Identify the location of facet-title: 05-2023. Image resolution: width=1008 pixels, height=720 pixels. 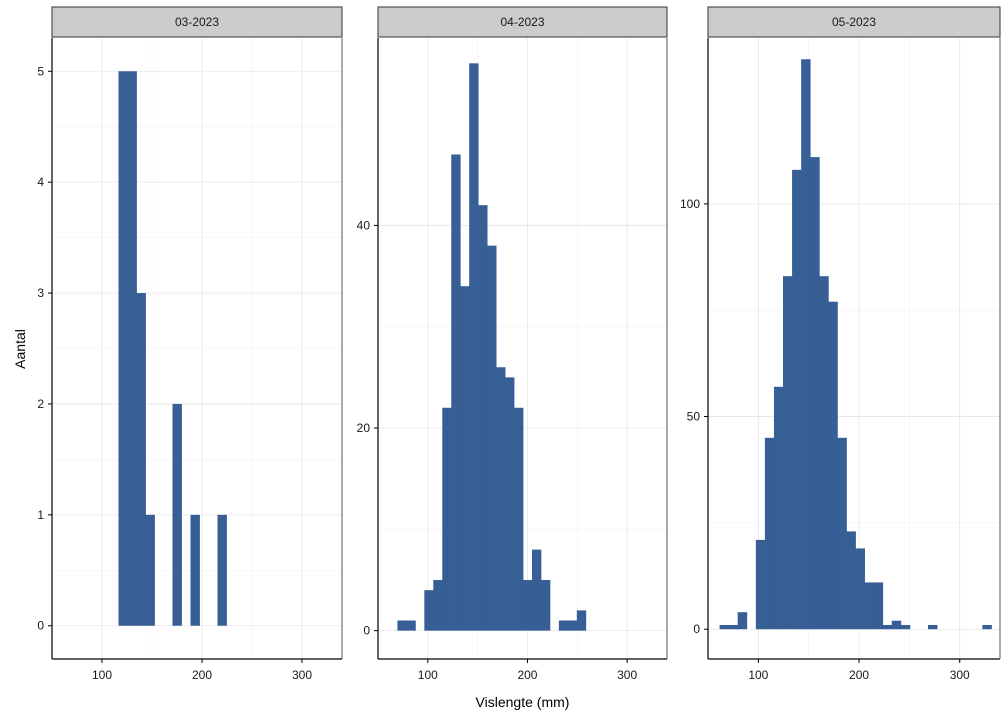
(854, 22).